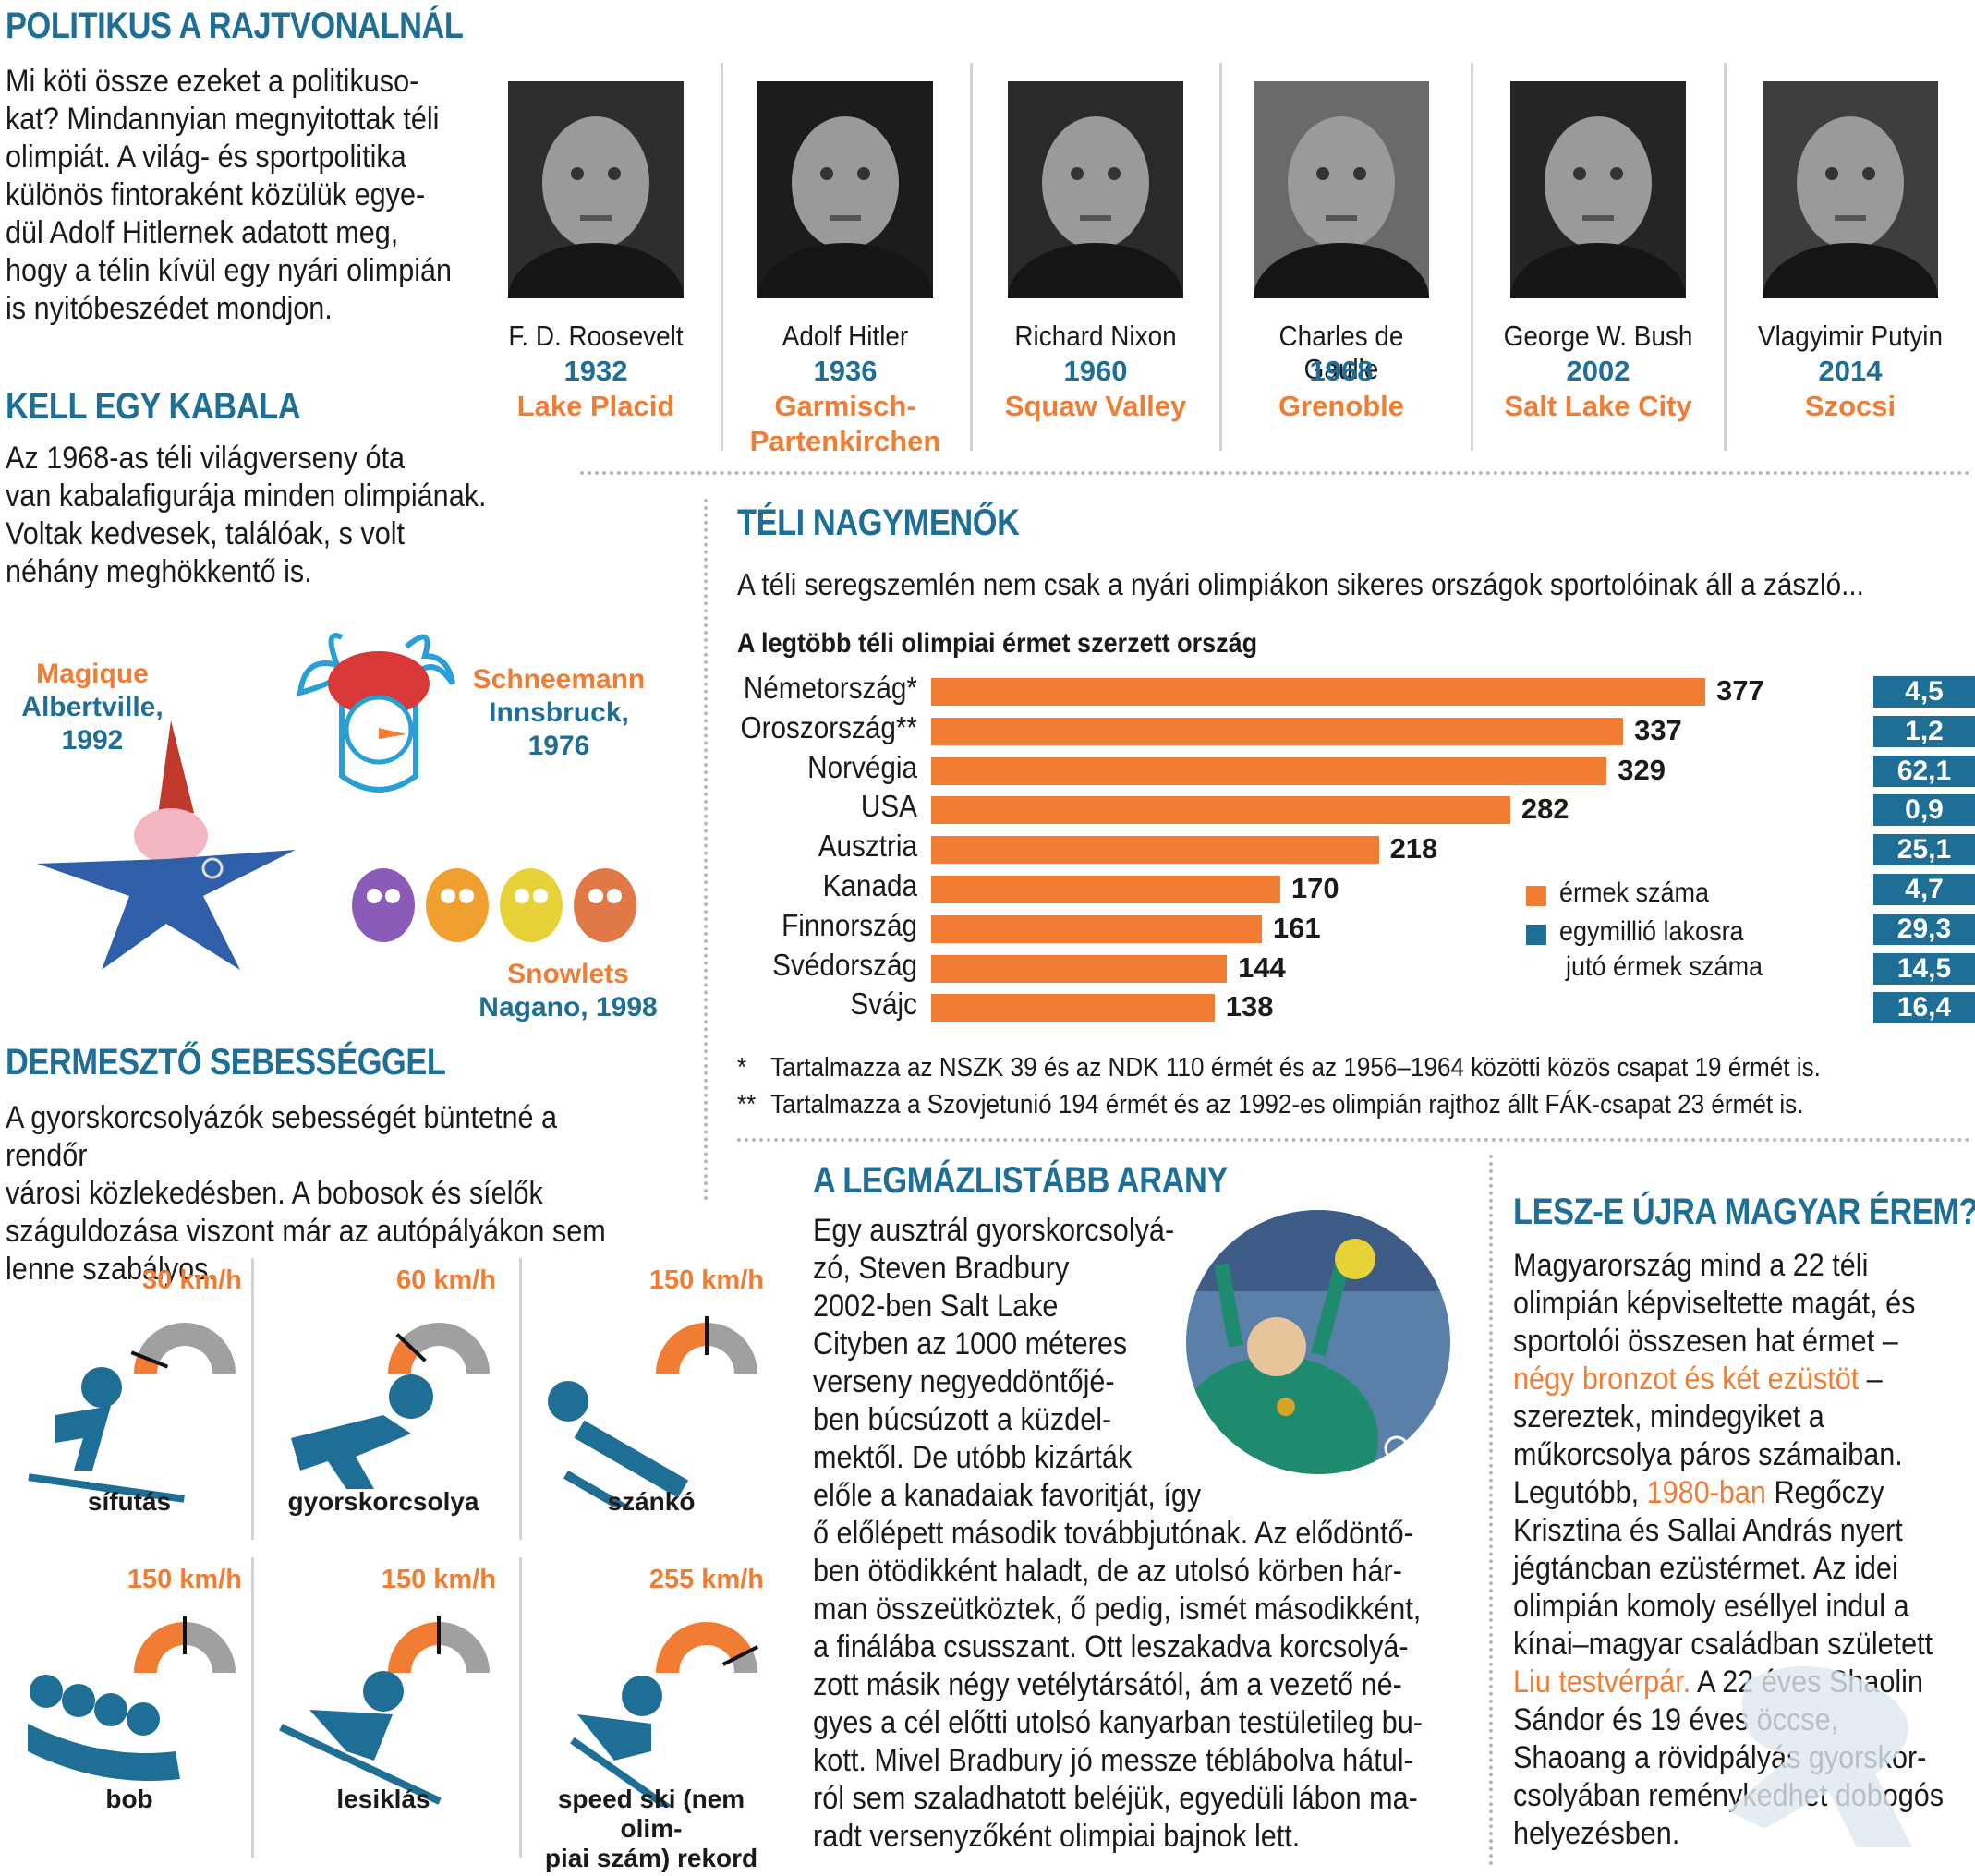 The width and height of the screenshot is (1975, 1876). Describe the element at coordinates (568, 974) in the screenshot. I see `mascot-name: Snowlets` at that location.